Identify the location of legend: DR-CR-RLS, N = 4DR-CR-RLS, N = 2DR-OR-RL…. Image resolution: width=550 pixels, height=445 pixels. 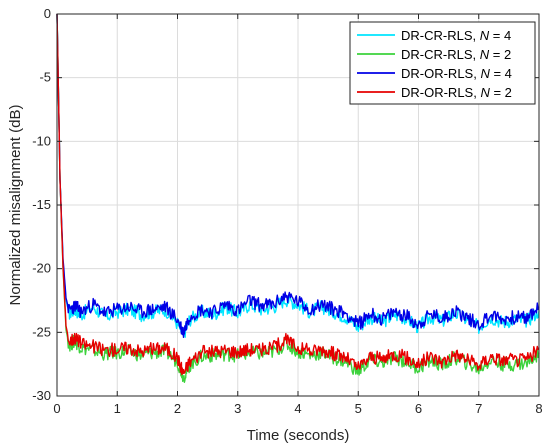
(442, 63).